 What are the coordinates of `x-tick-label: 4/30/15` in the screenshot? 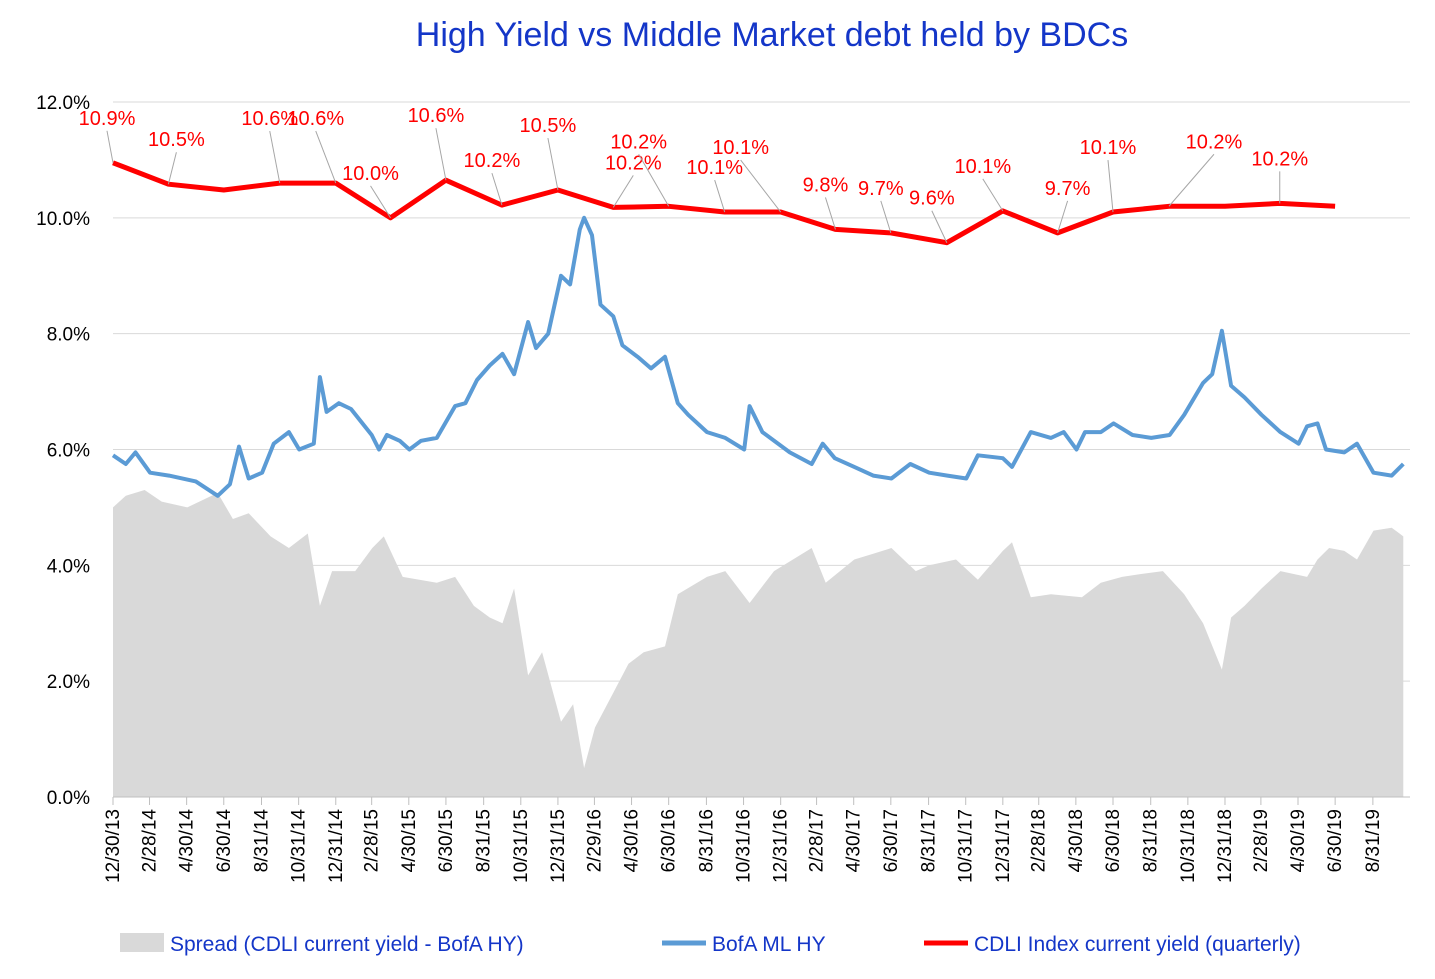 It's located at (409, 840).